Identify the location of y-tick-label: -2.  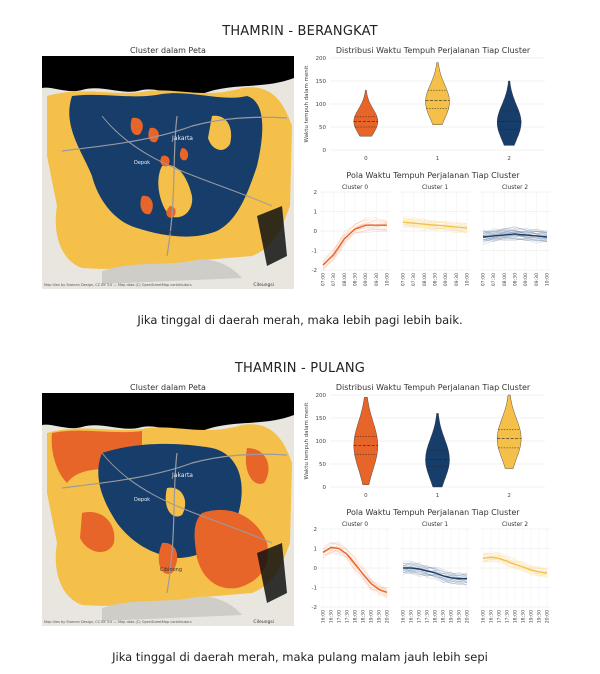
(314, 271).